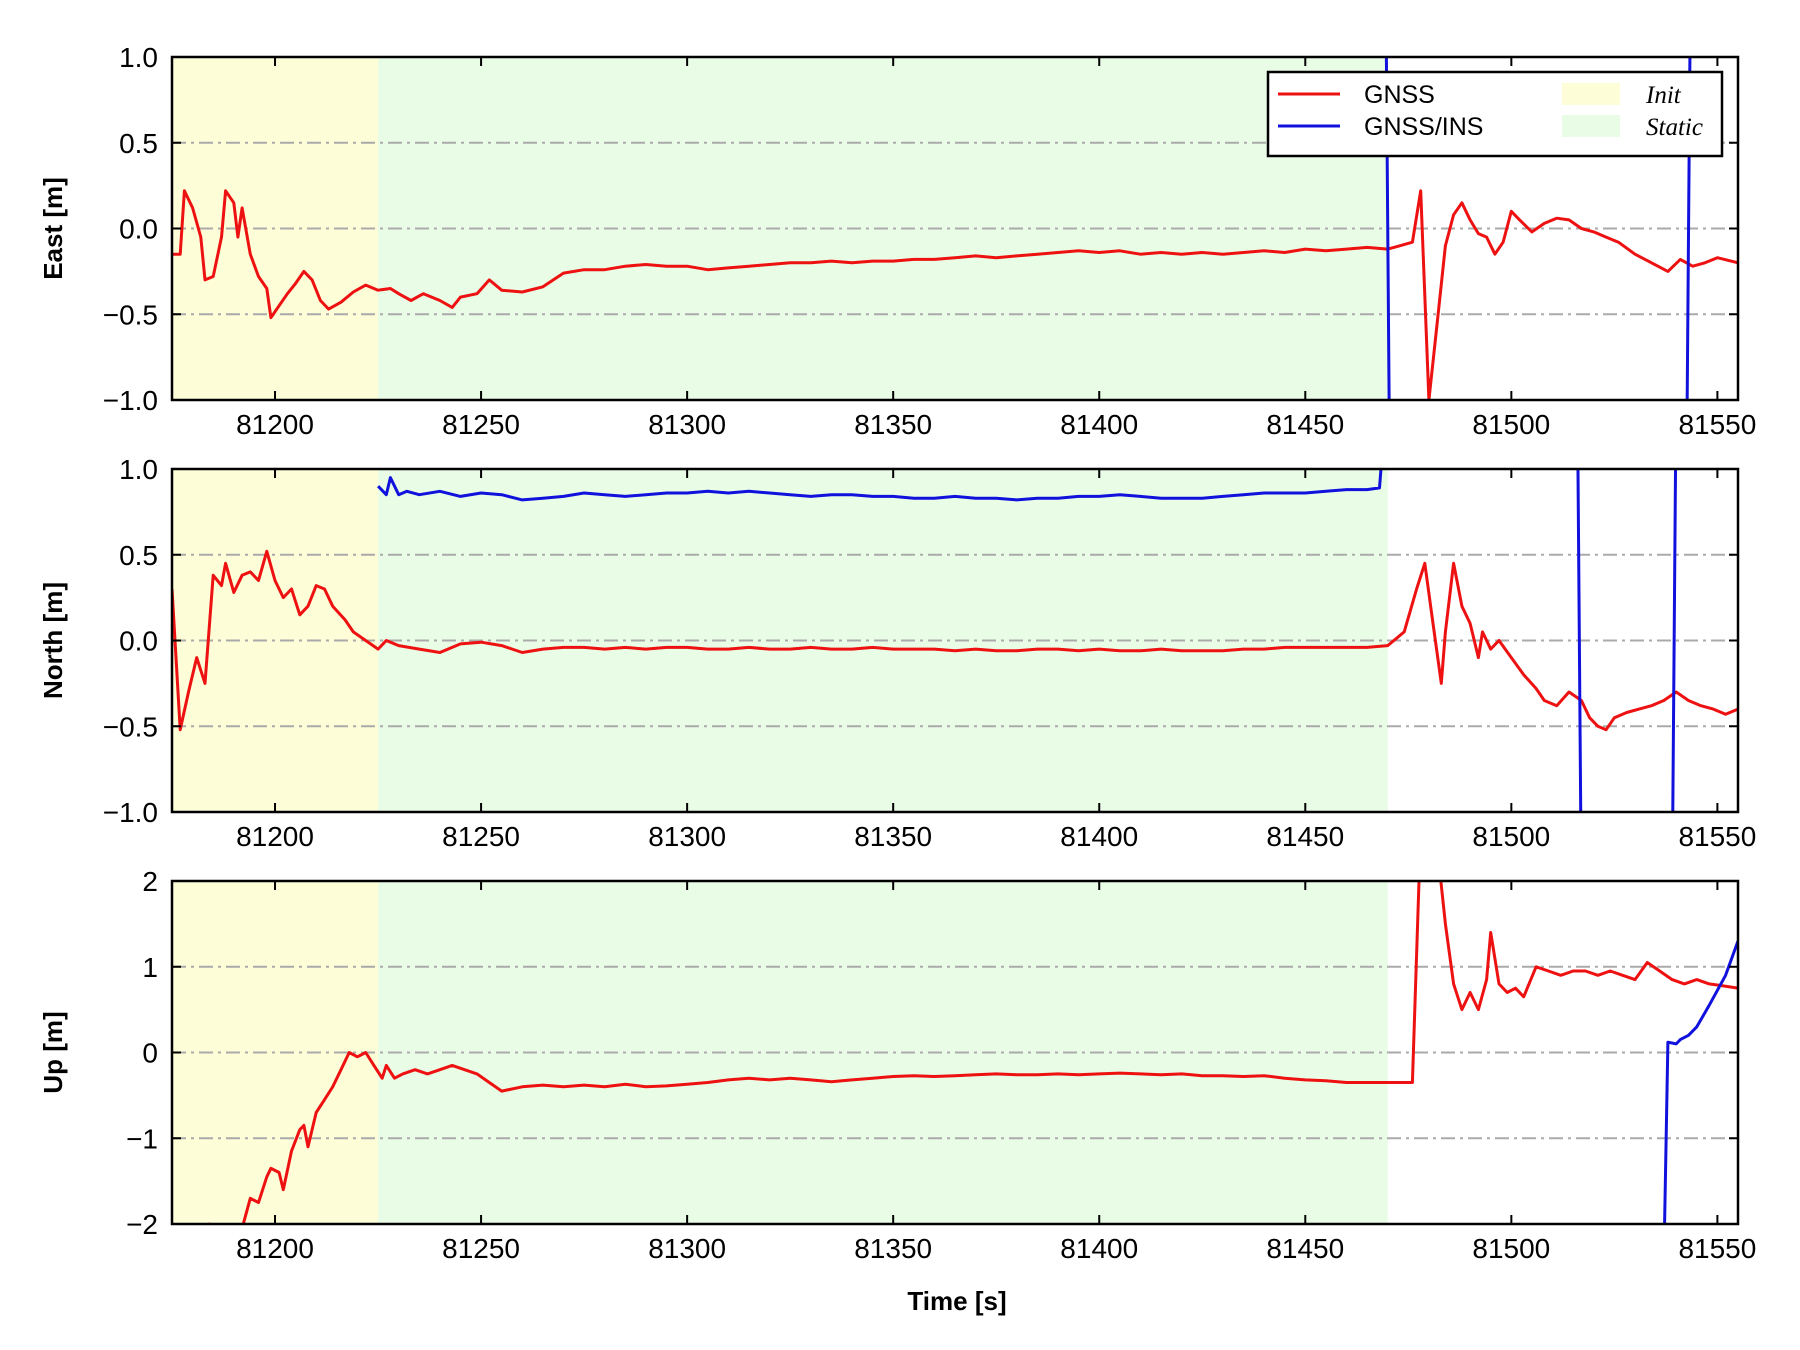 This screenshot has height=1350, width=1800. I want to click on legend-label-init: Init, so click(1663, 95).